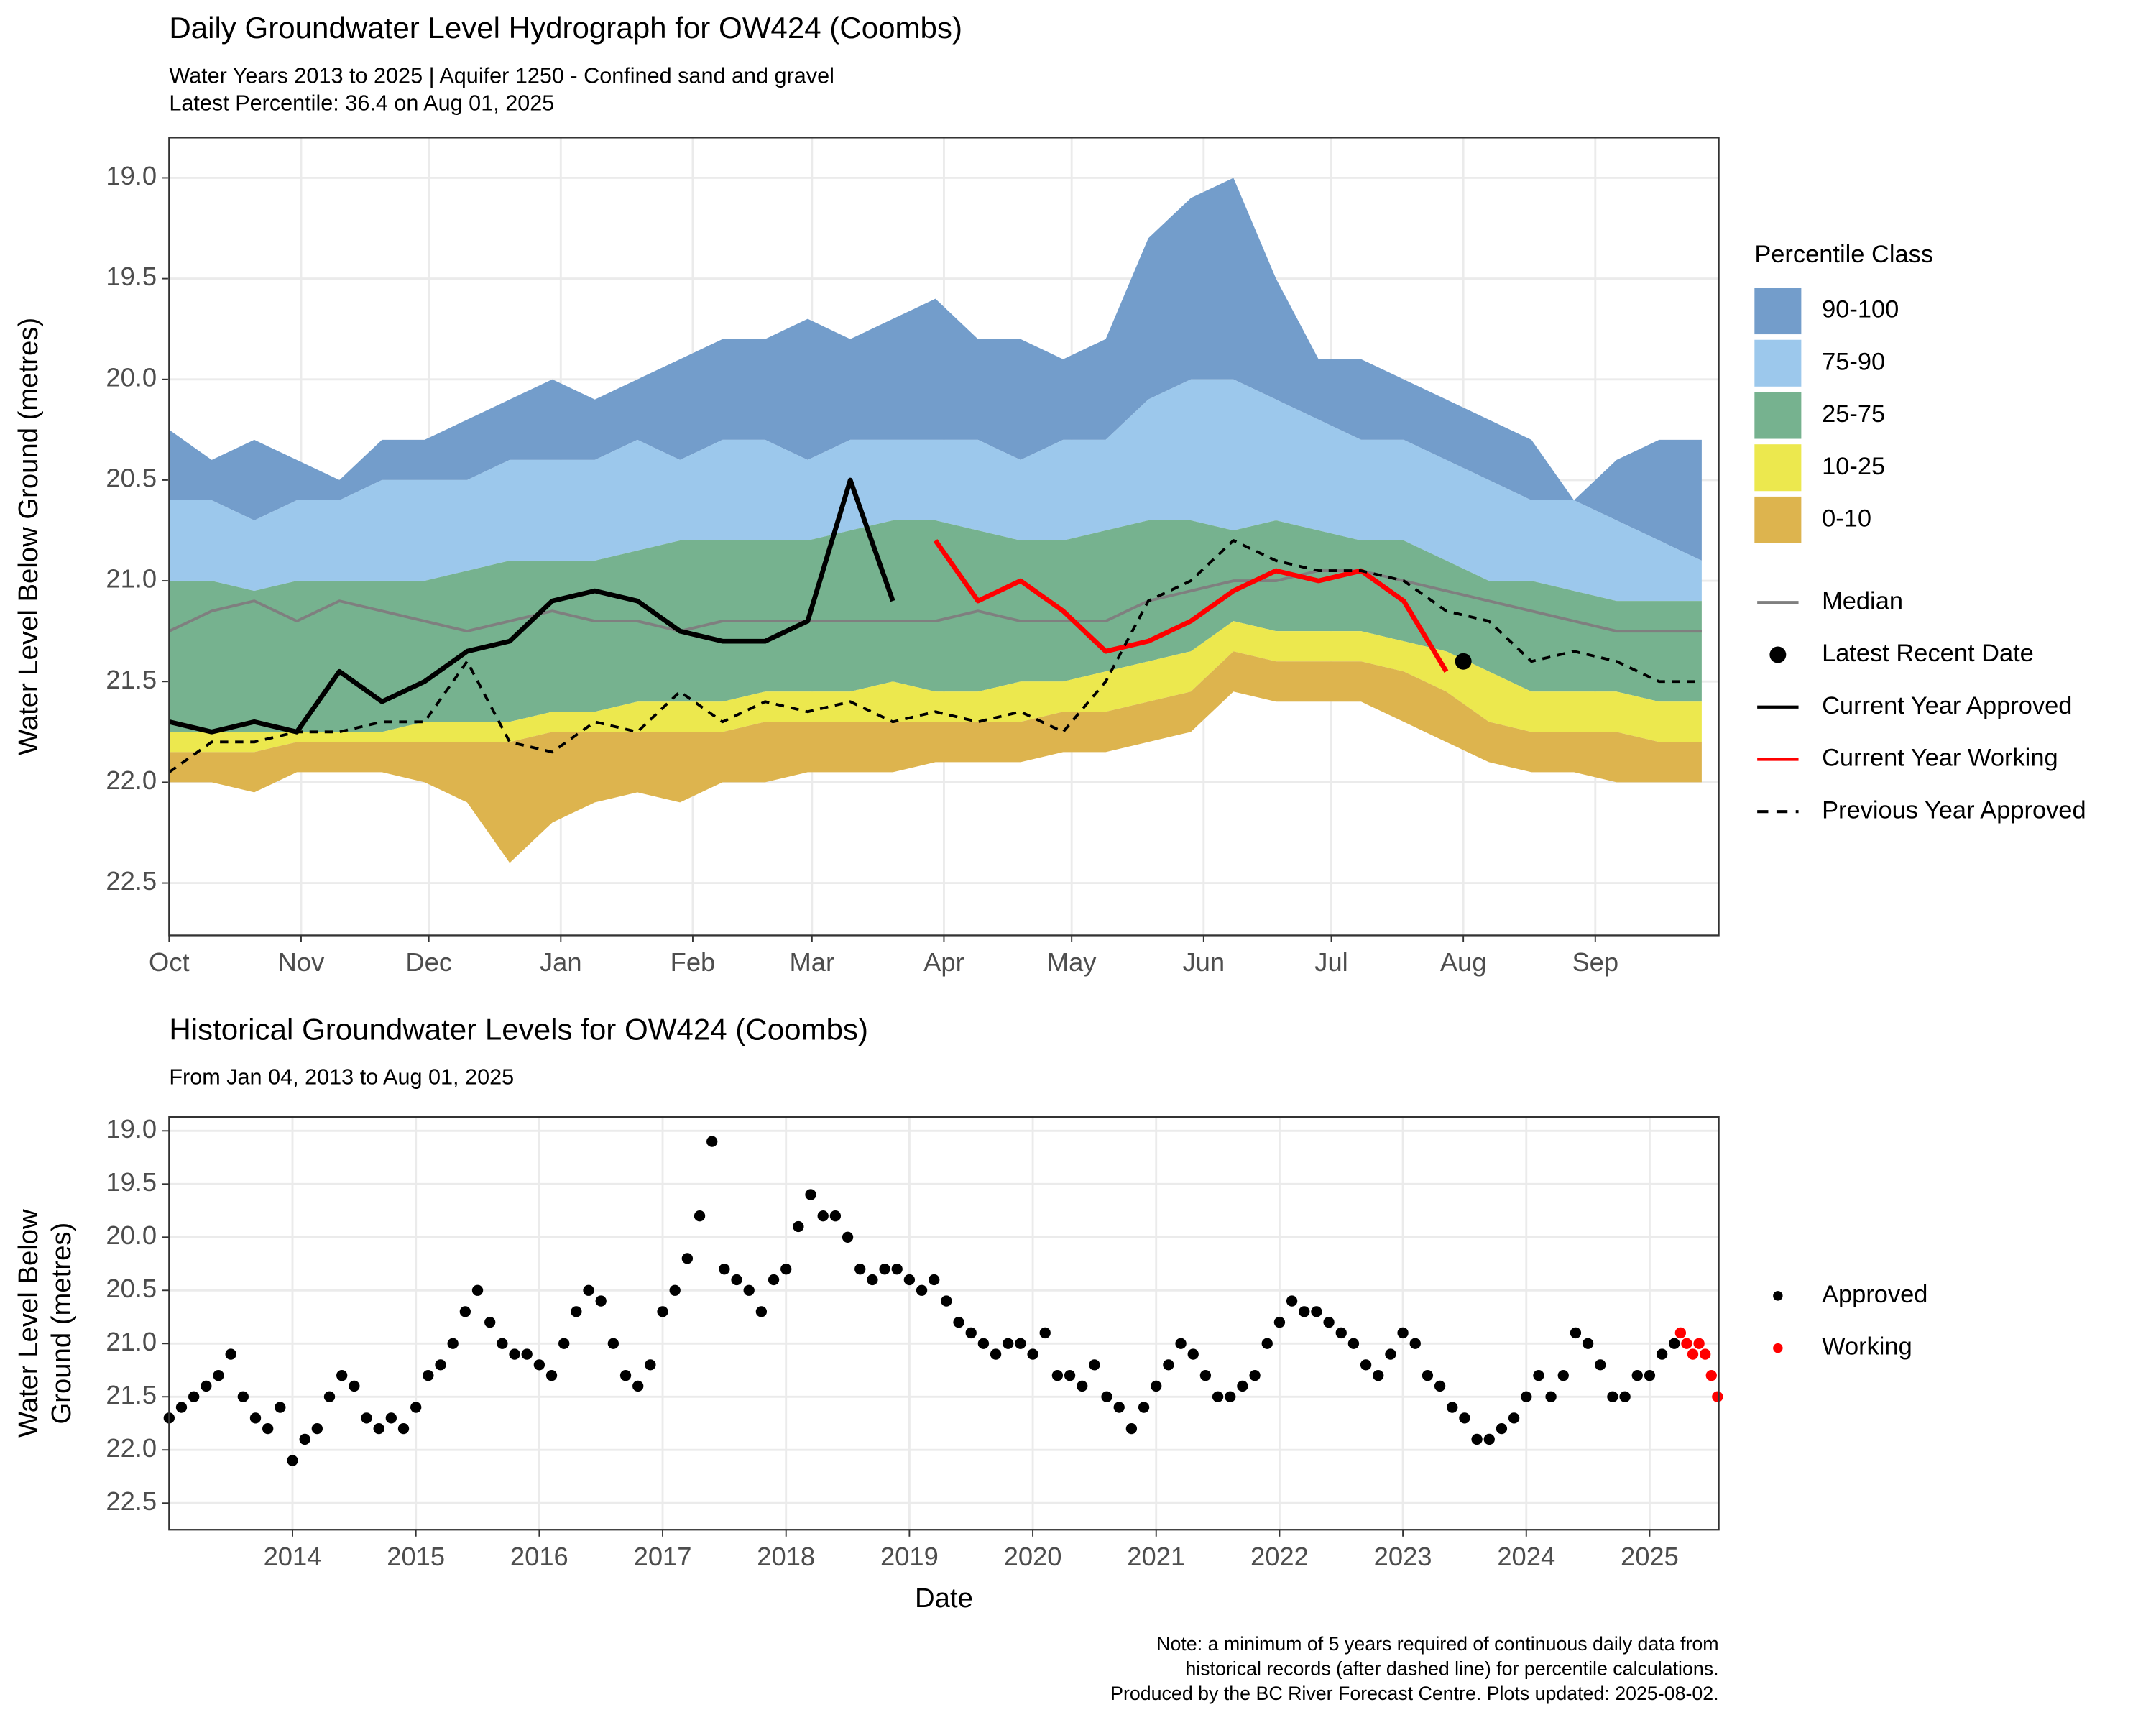 This screenshot has width=2156, height=1725. Describe the element at coordinates (301, 962) in the screenshot. I see `x-tick-label: Nov` at that location.